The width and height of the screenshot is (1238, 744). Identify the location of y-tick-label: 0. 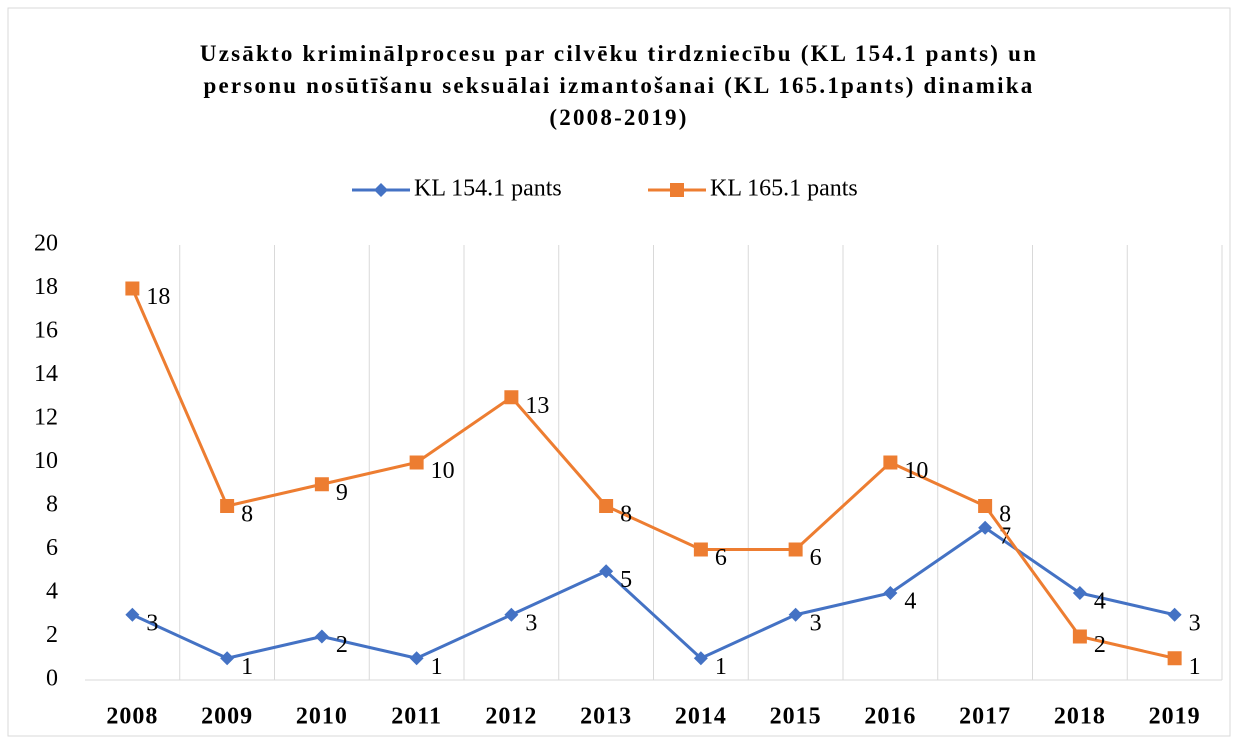
(52, 679).